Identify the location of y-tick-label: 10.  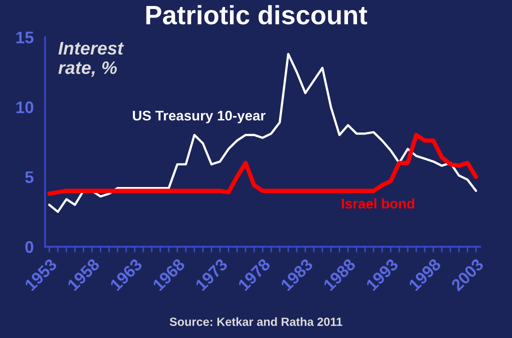
(25, 107).